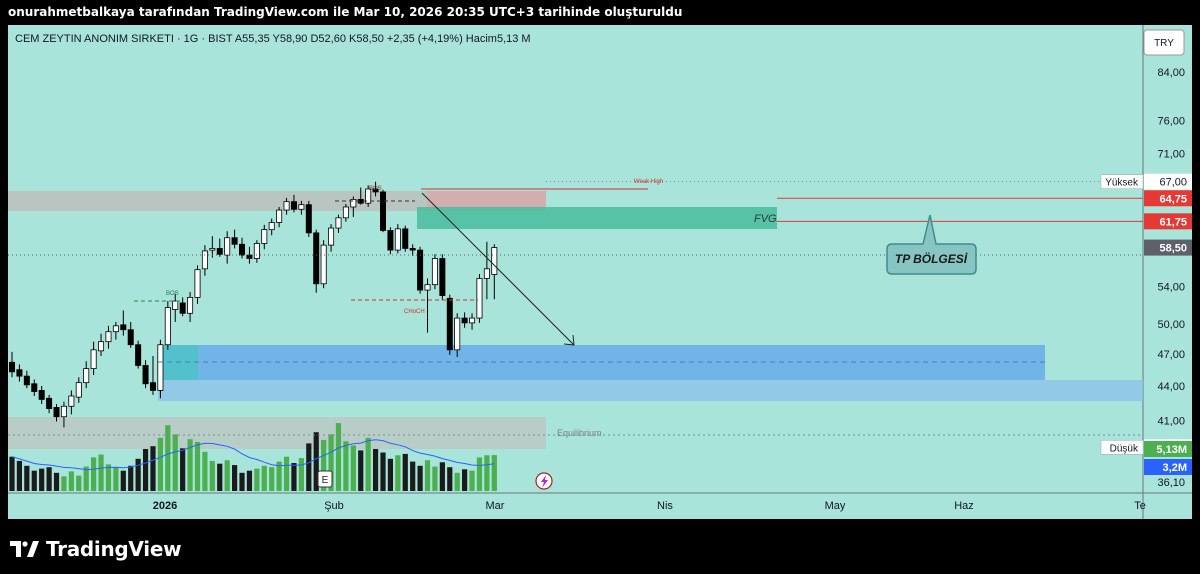  I want to click on volume-tag, so click(1168, 449).